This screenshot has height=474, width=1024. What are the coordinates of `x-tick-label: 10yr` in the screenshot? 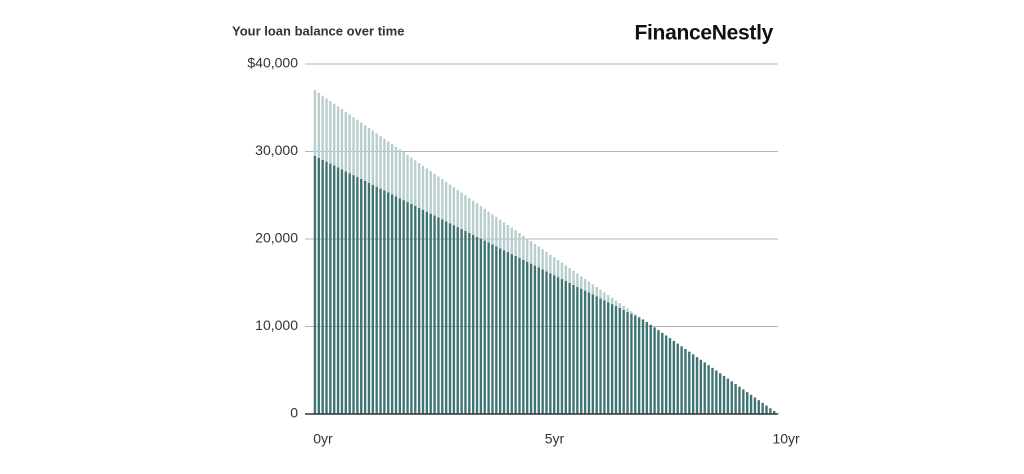 It's located at (786, 439).